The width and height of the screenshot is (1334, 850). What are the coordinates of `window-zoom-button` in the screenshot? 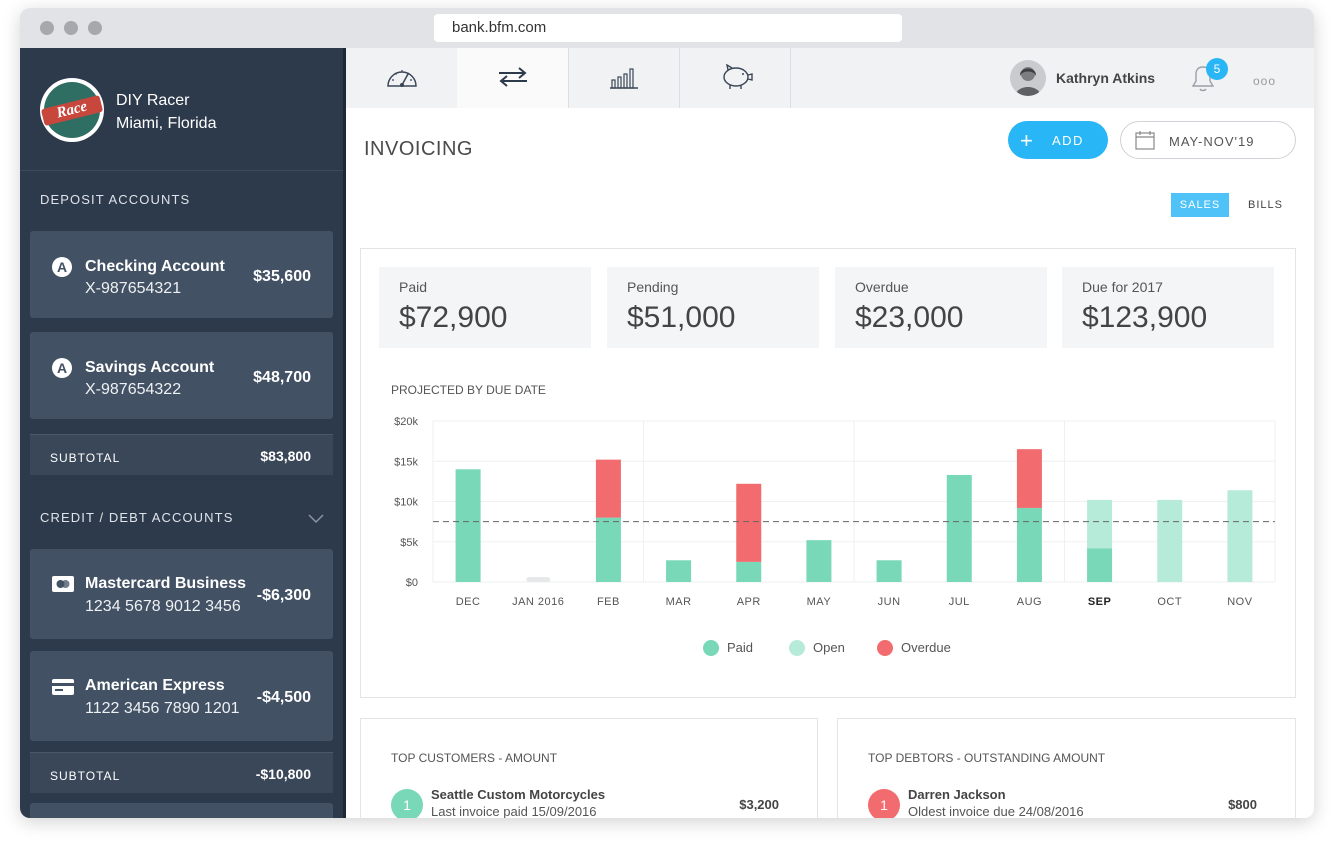 It's located at (95, 28).